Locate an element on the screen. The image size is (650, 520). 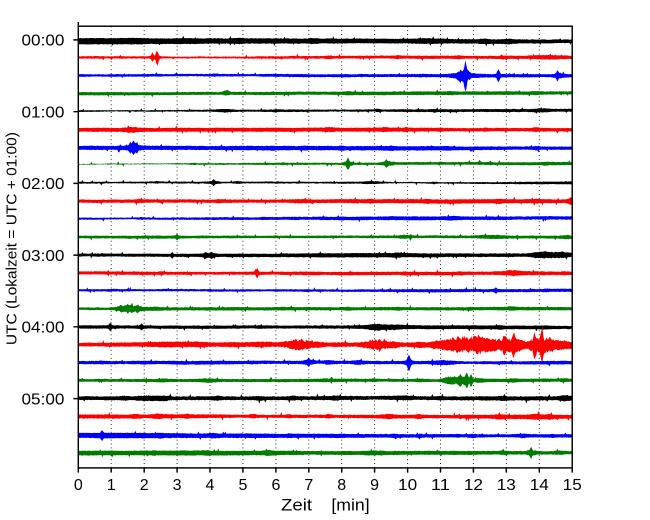
svg-text: 12 is located at coordinates (473, 485).